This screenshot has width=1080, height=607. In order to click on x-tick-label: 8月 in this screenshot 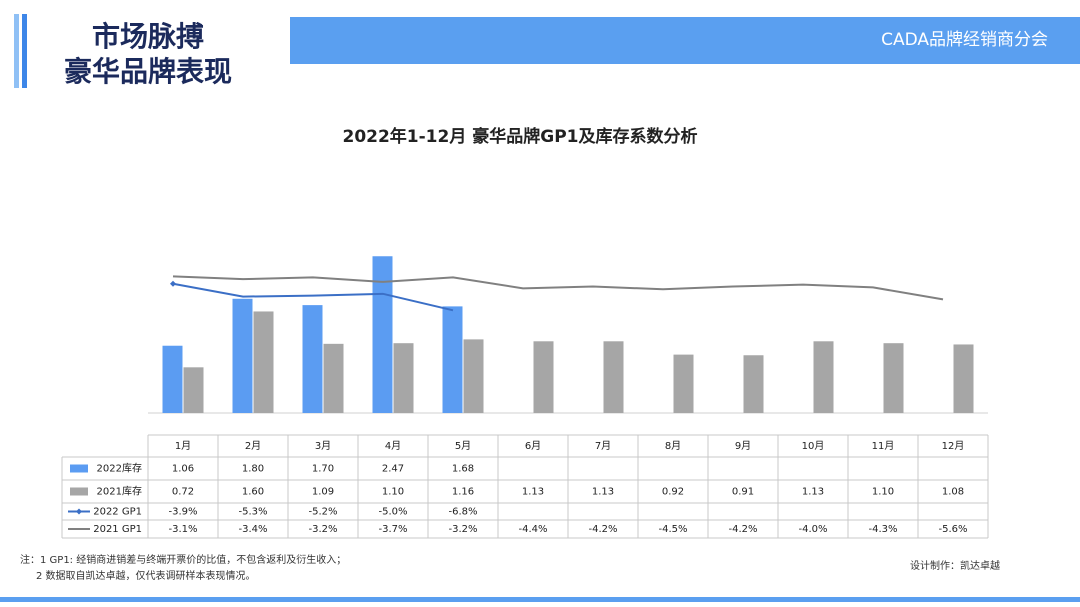, I will do `click(673, 446)`.